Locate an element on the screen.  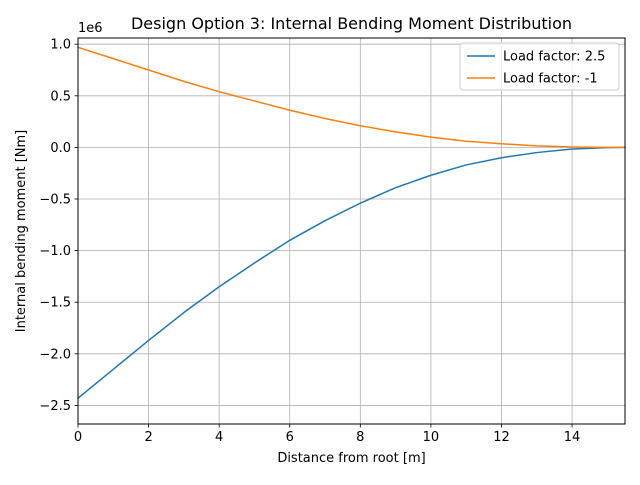
y-tick-label: −1.0 is located at coordinates (55, 251).